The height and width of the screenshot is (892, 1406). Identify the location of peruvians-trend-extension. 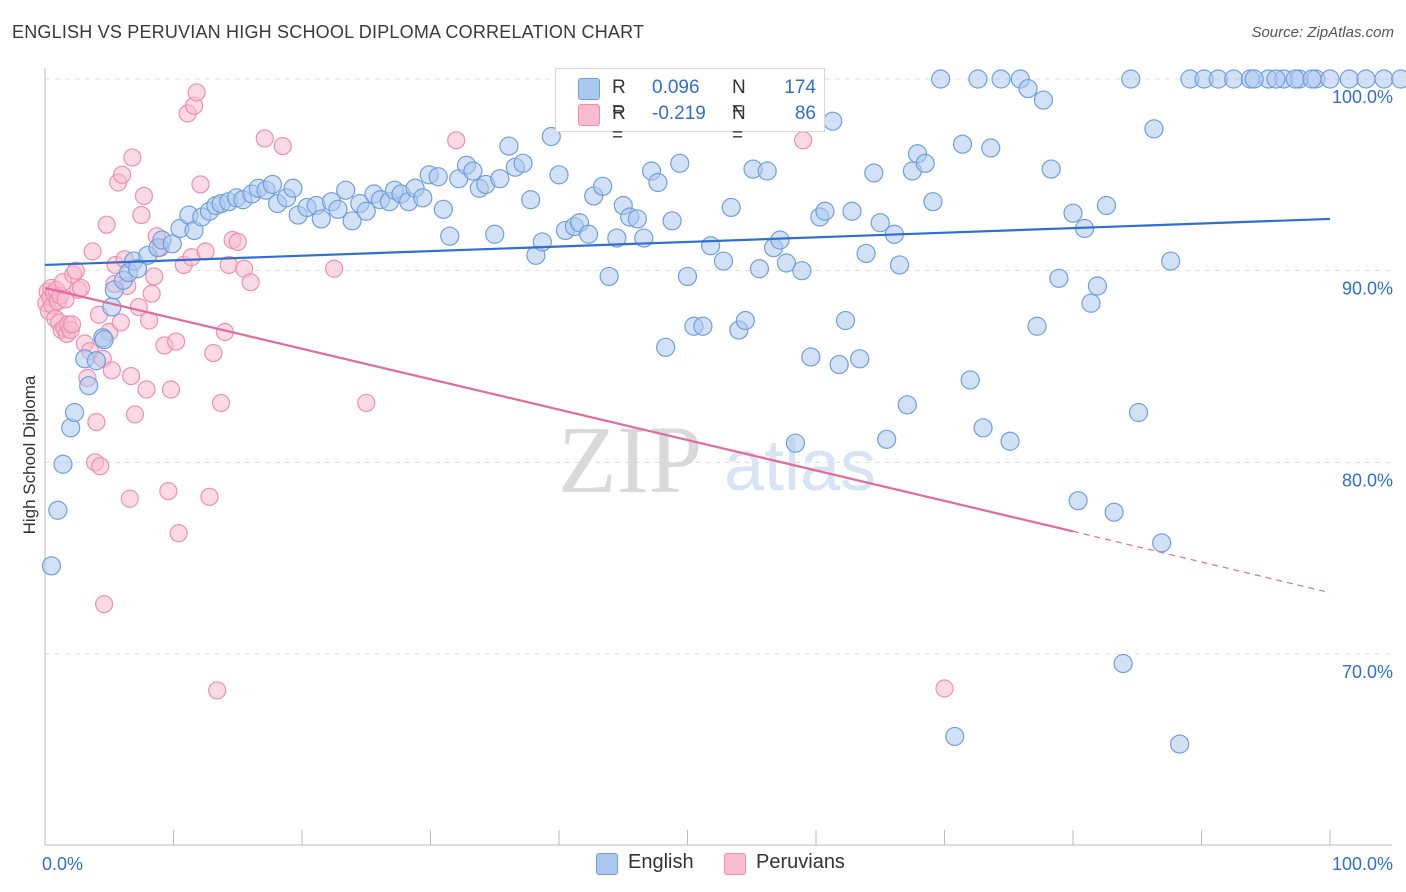
(1201, 562).